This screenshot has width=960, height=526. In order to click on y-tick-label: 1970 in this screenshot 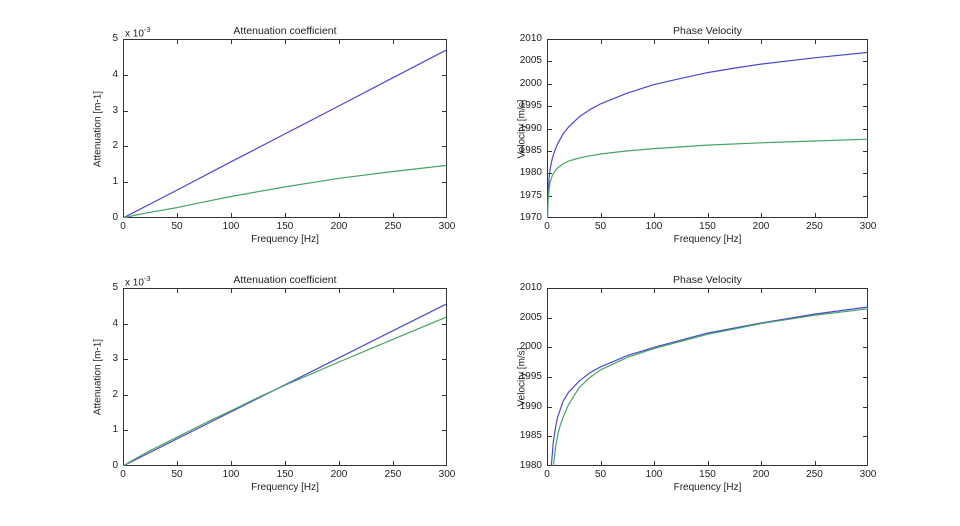, I will do `click(530, 217)`.